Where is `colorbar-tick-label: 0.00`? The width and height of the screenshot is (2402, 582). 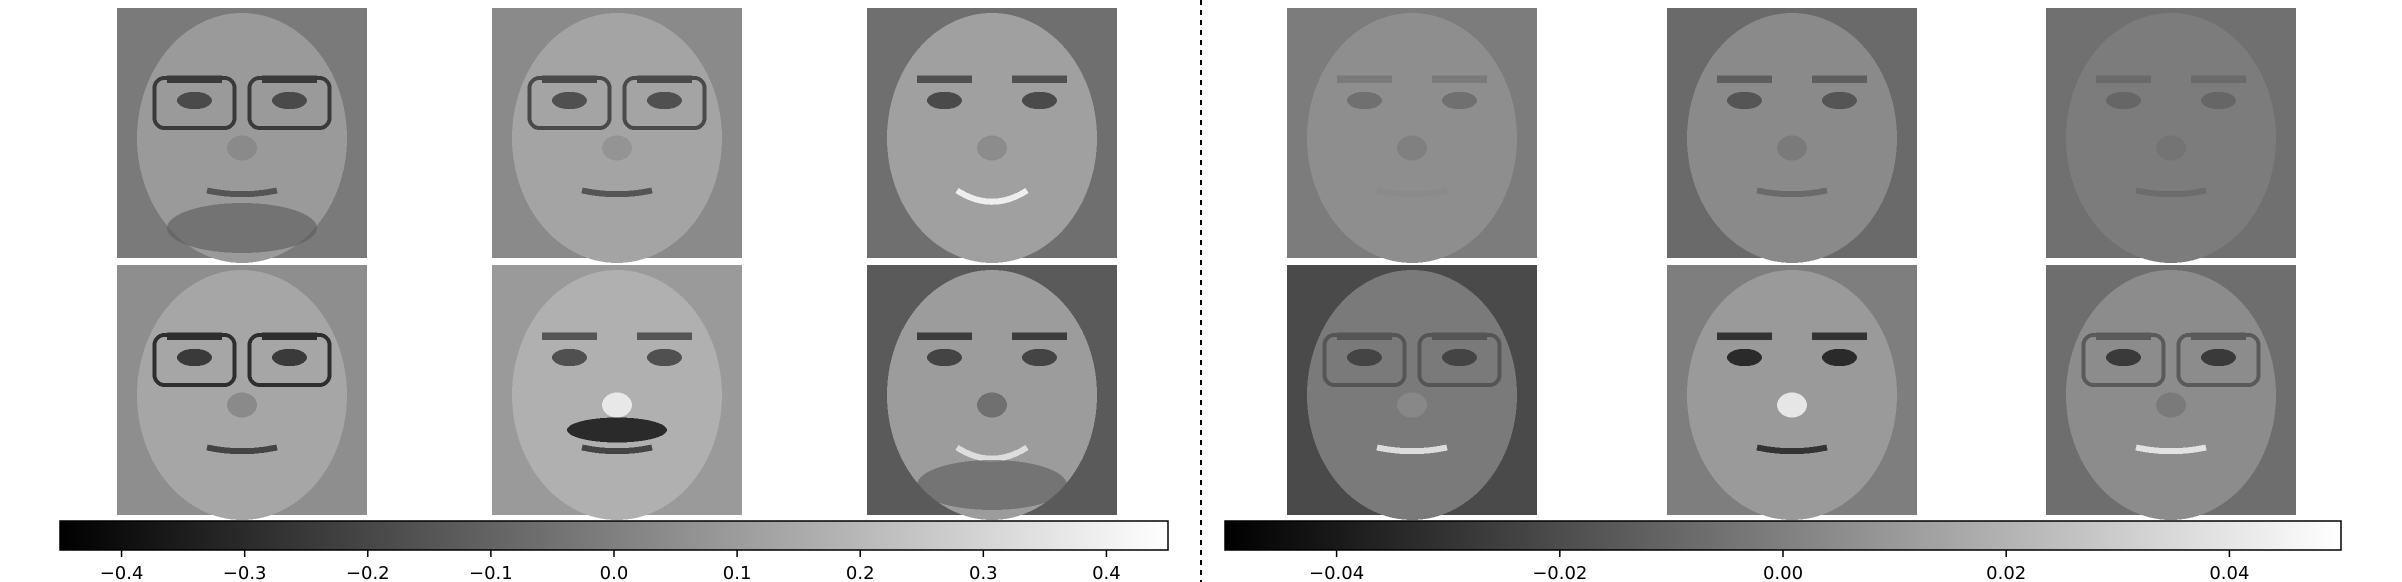
colorbar-tick-label: 0.00 is located at coordinates (1783, 572).